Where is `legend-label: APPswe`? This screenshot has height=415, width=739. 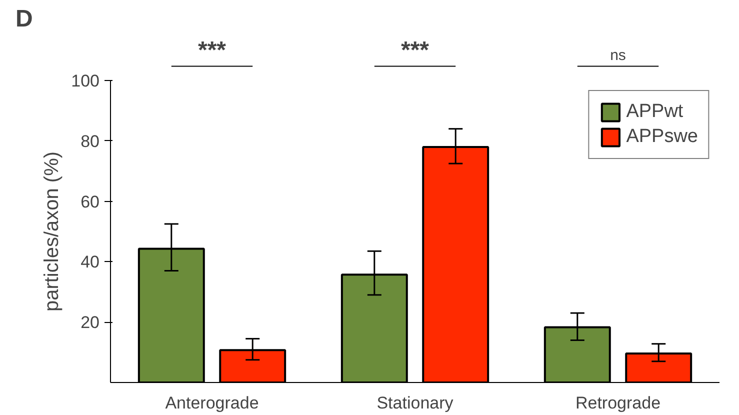
legend-label: APPswe is located at coordinates (662, 137).